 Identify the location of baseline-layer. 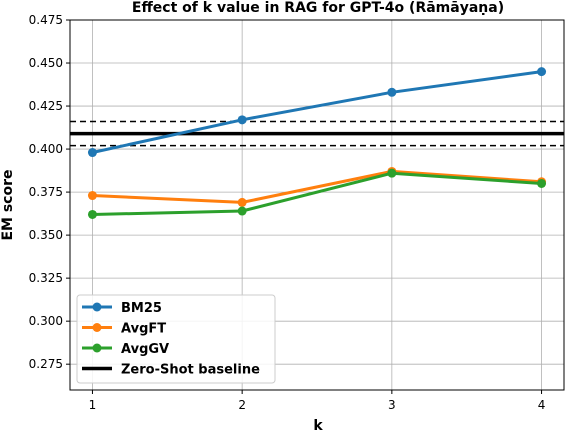
(317, 133).